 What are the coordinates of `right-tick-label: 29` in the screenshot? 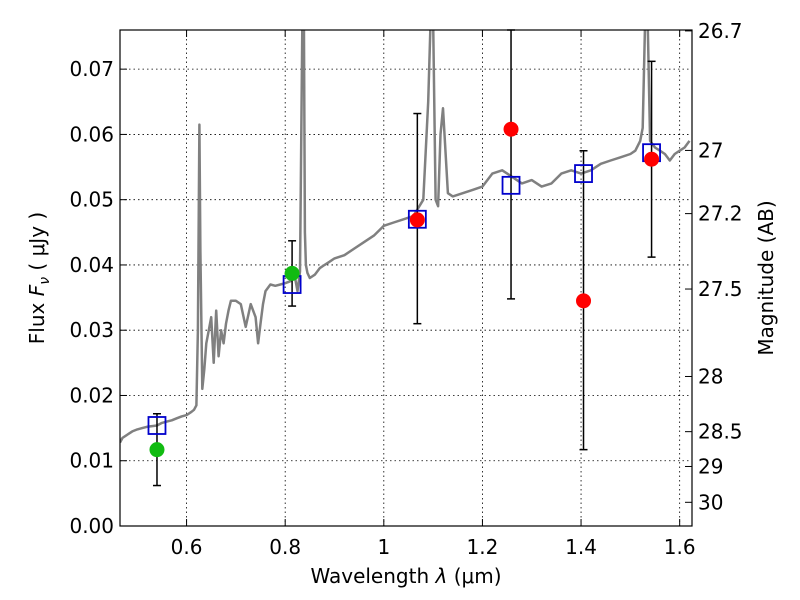 It's located at (710, 466).